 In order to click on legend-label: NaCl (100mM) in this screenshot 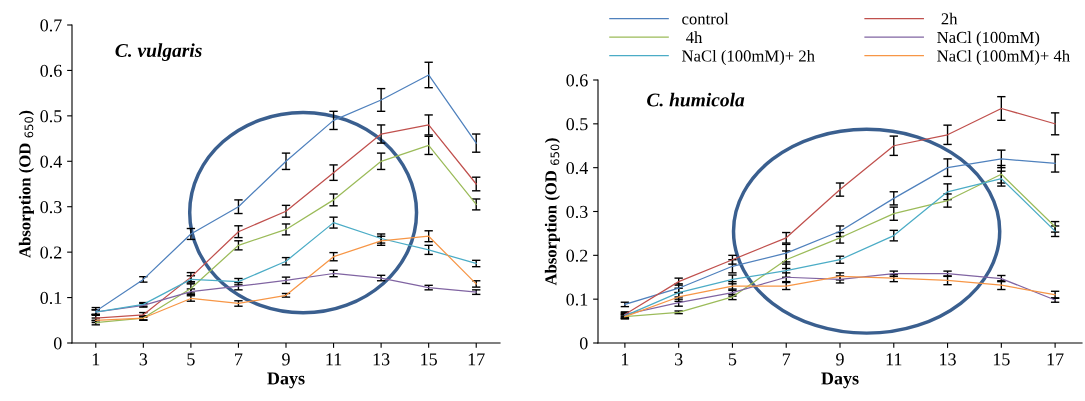, I will do `click(988, 39)`.